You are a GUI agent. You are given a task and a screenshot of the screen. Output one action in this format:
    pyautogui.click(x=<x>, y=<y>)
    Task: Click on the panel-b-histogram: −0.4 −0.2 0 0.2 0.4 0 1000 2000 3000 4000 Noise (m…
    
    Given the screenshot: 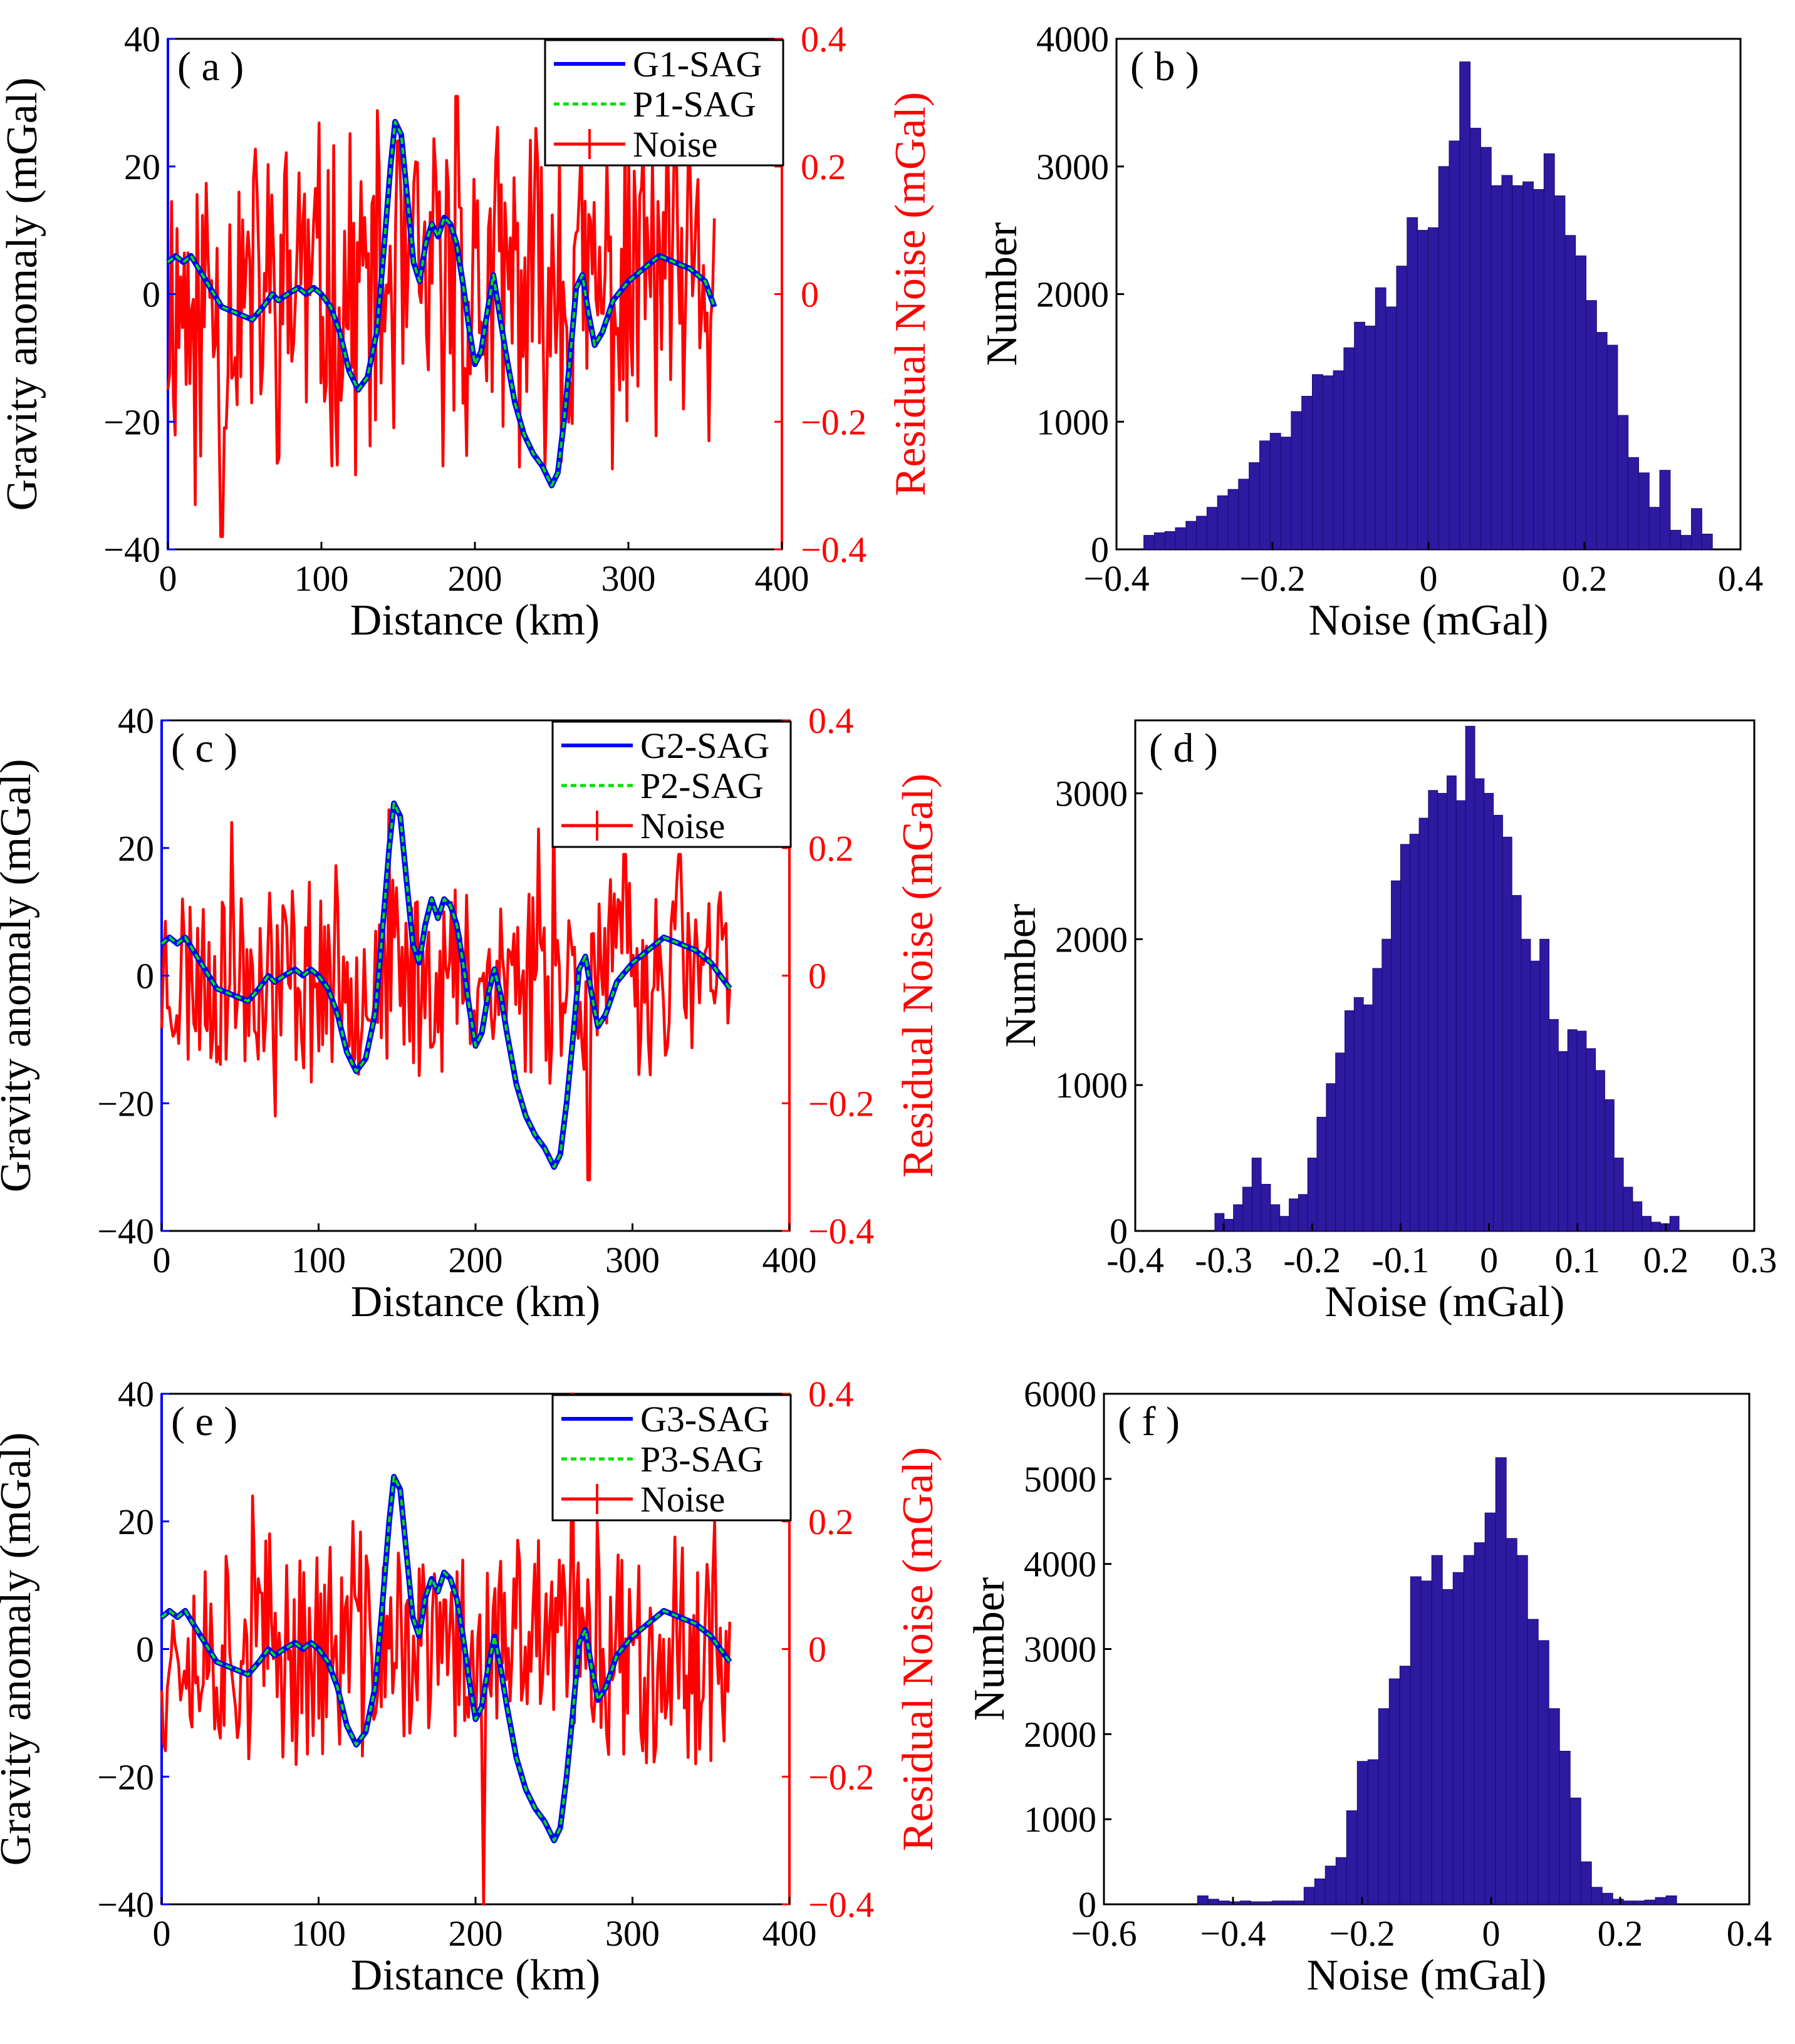 What is the action you would take?
    pyautogui.click(x=1371, y=332)
    